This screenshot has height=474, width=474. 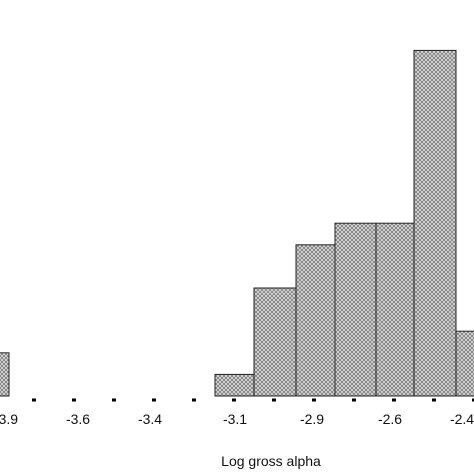 I want to click on x-tick-label: -3.1, so click(x=235, y=419).